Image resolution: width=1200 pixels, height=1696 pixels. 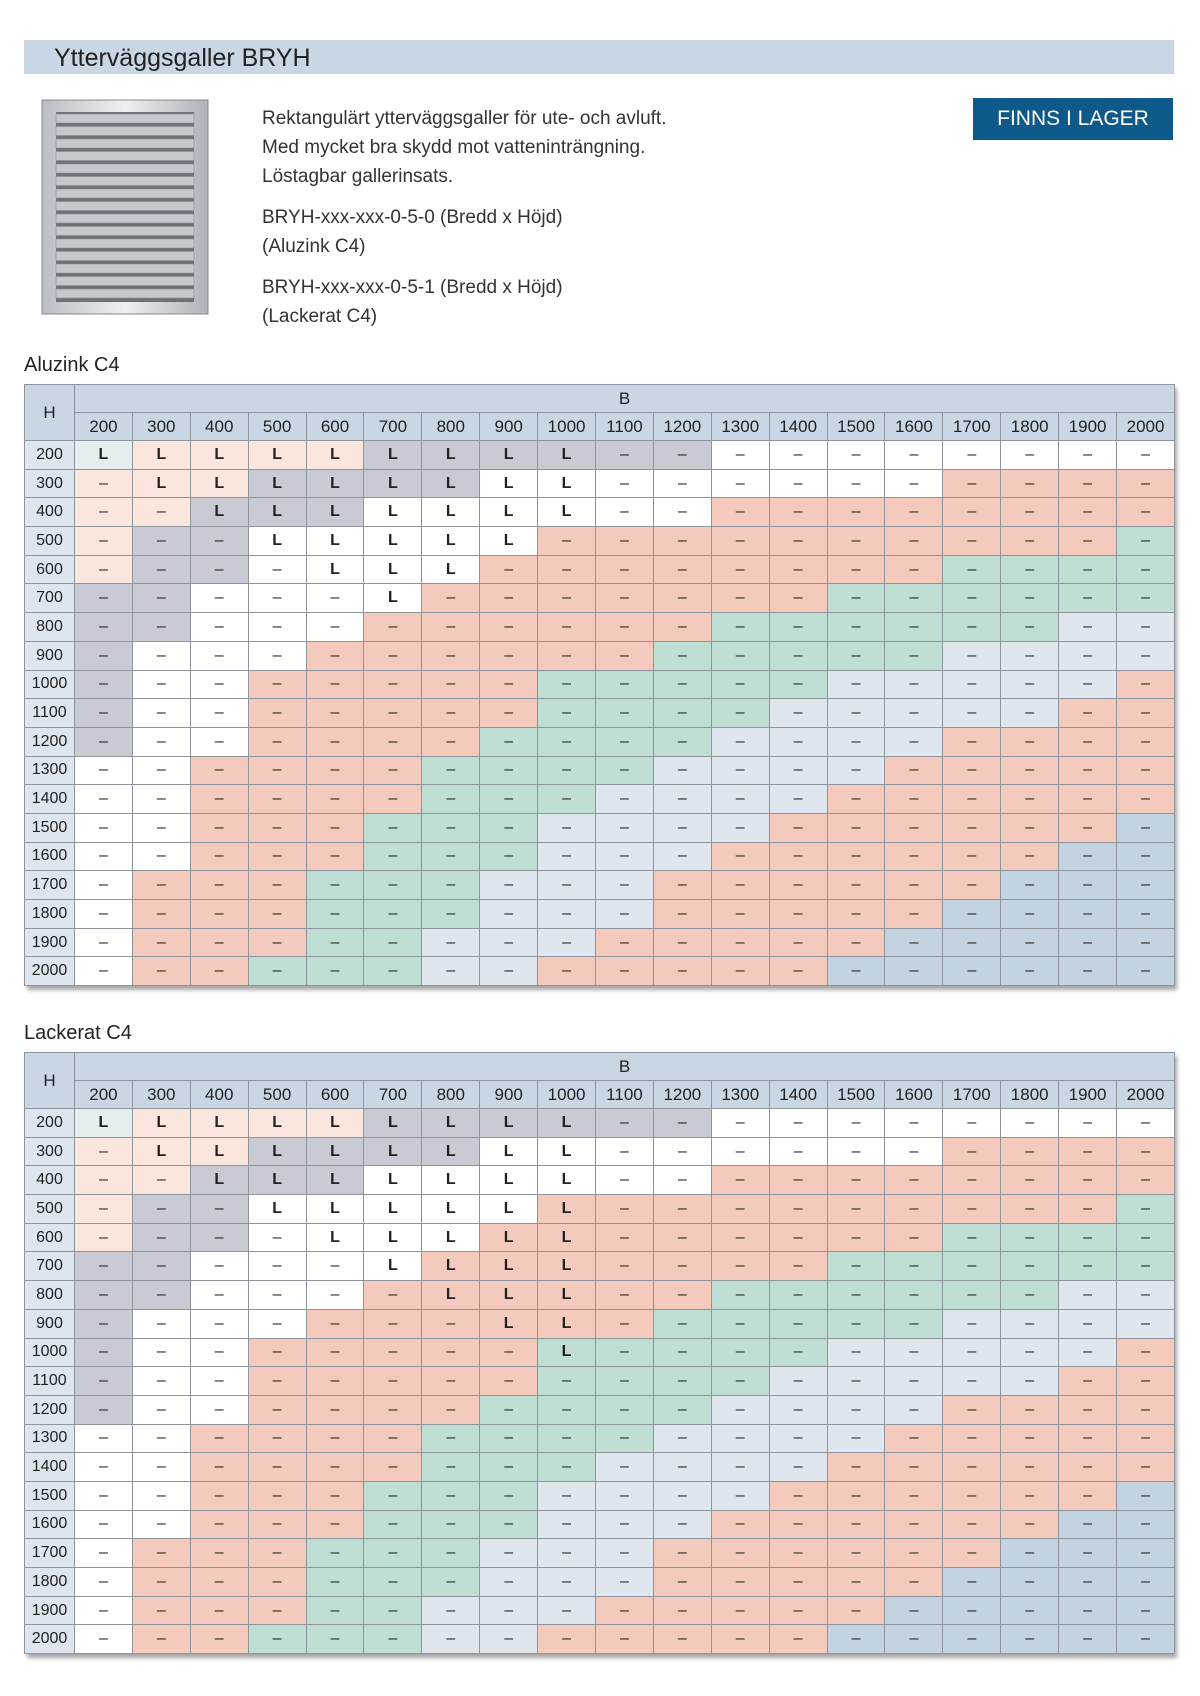 What do you see at coordinates (49, 1180) in the screenshot?
I see `row-header: 400` at bounding box center [49, 1180].